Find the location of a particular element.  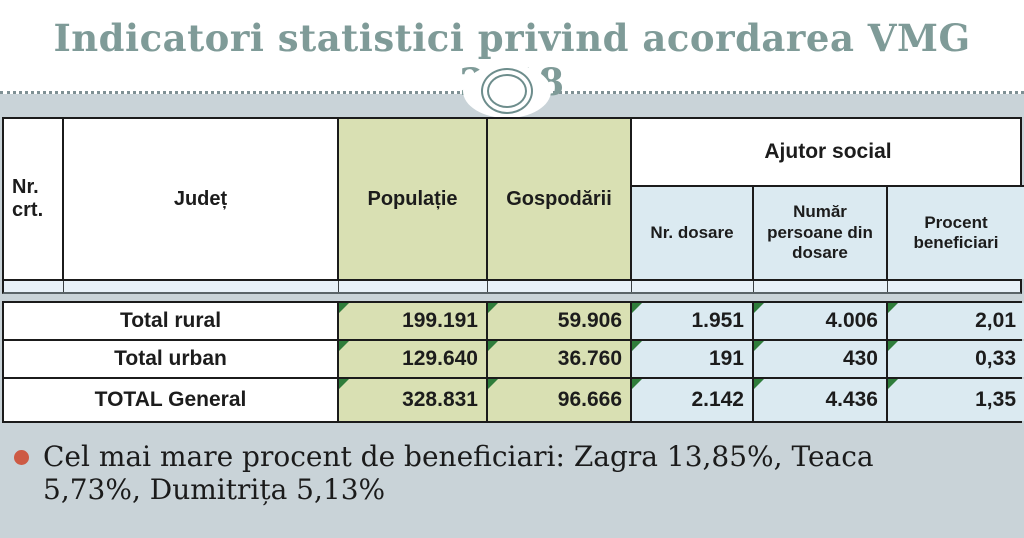

cell-populatie: 199.191 is located at coordinates (413, 321).